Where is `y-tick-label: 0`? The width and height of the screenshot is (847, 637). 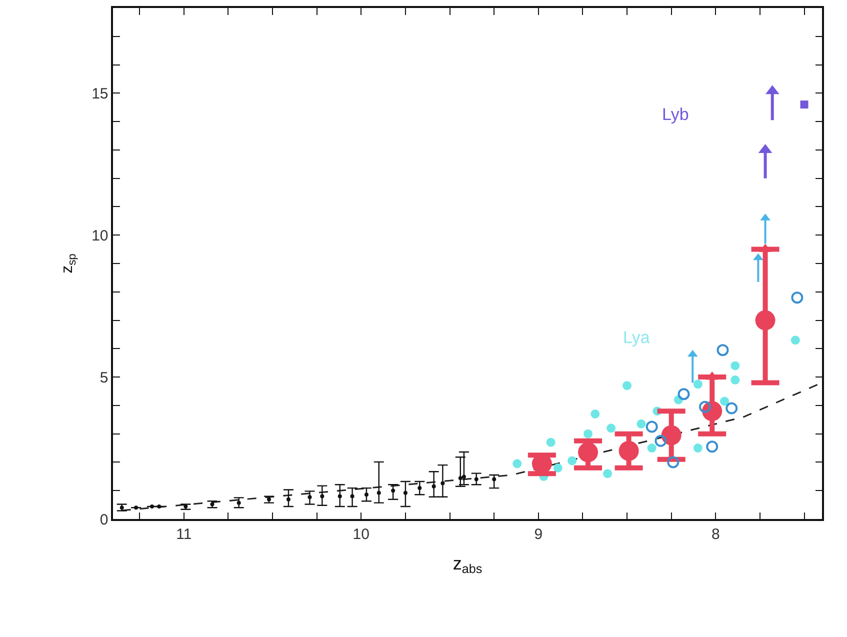 y-tick-label: 0 is located at coordinates (104, 519).